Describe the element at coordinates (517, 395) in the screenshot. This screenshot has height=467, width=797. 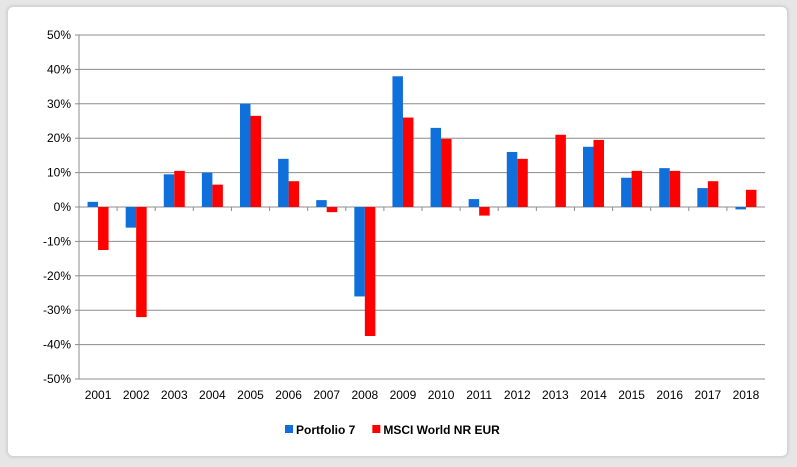
I see `x-tick-label: 2012` at that location.